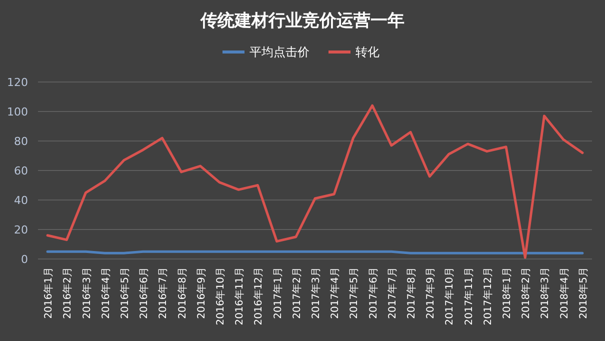 This screenshot has height=341, width=605. I want to click on x-tick-label: 2017年12月, so click(488, 296).